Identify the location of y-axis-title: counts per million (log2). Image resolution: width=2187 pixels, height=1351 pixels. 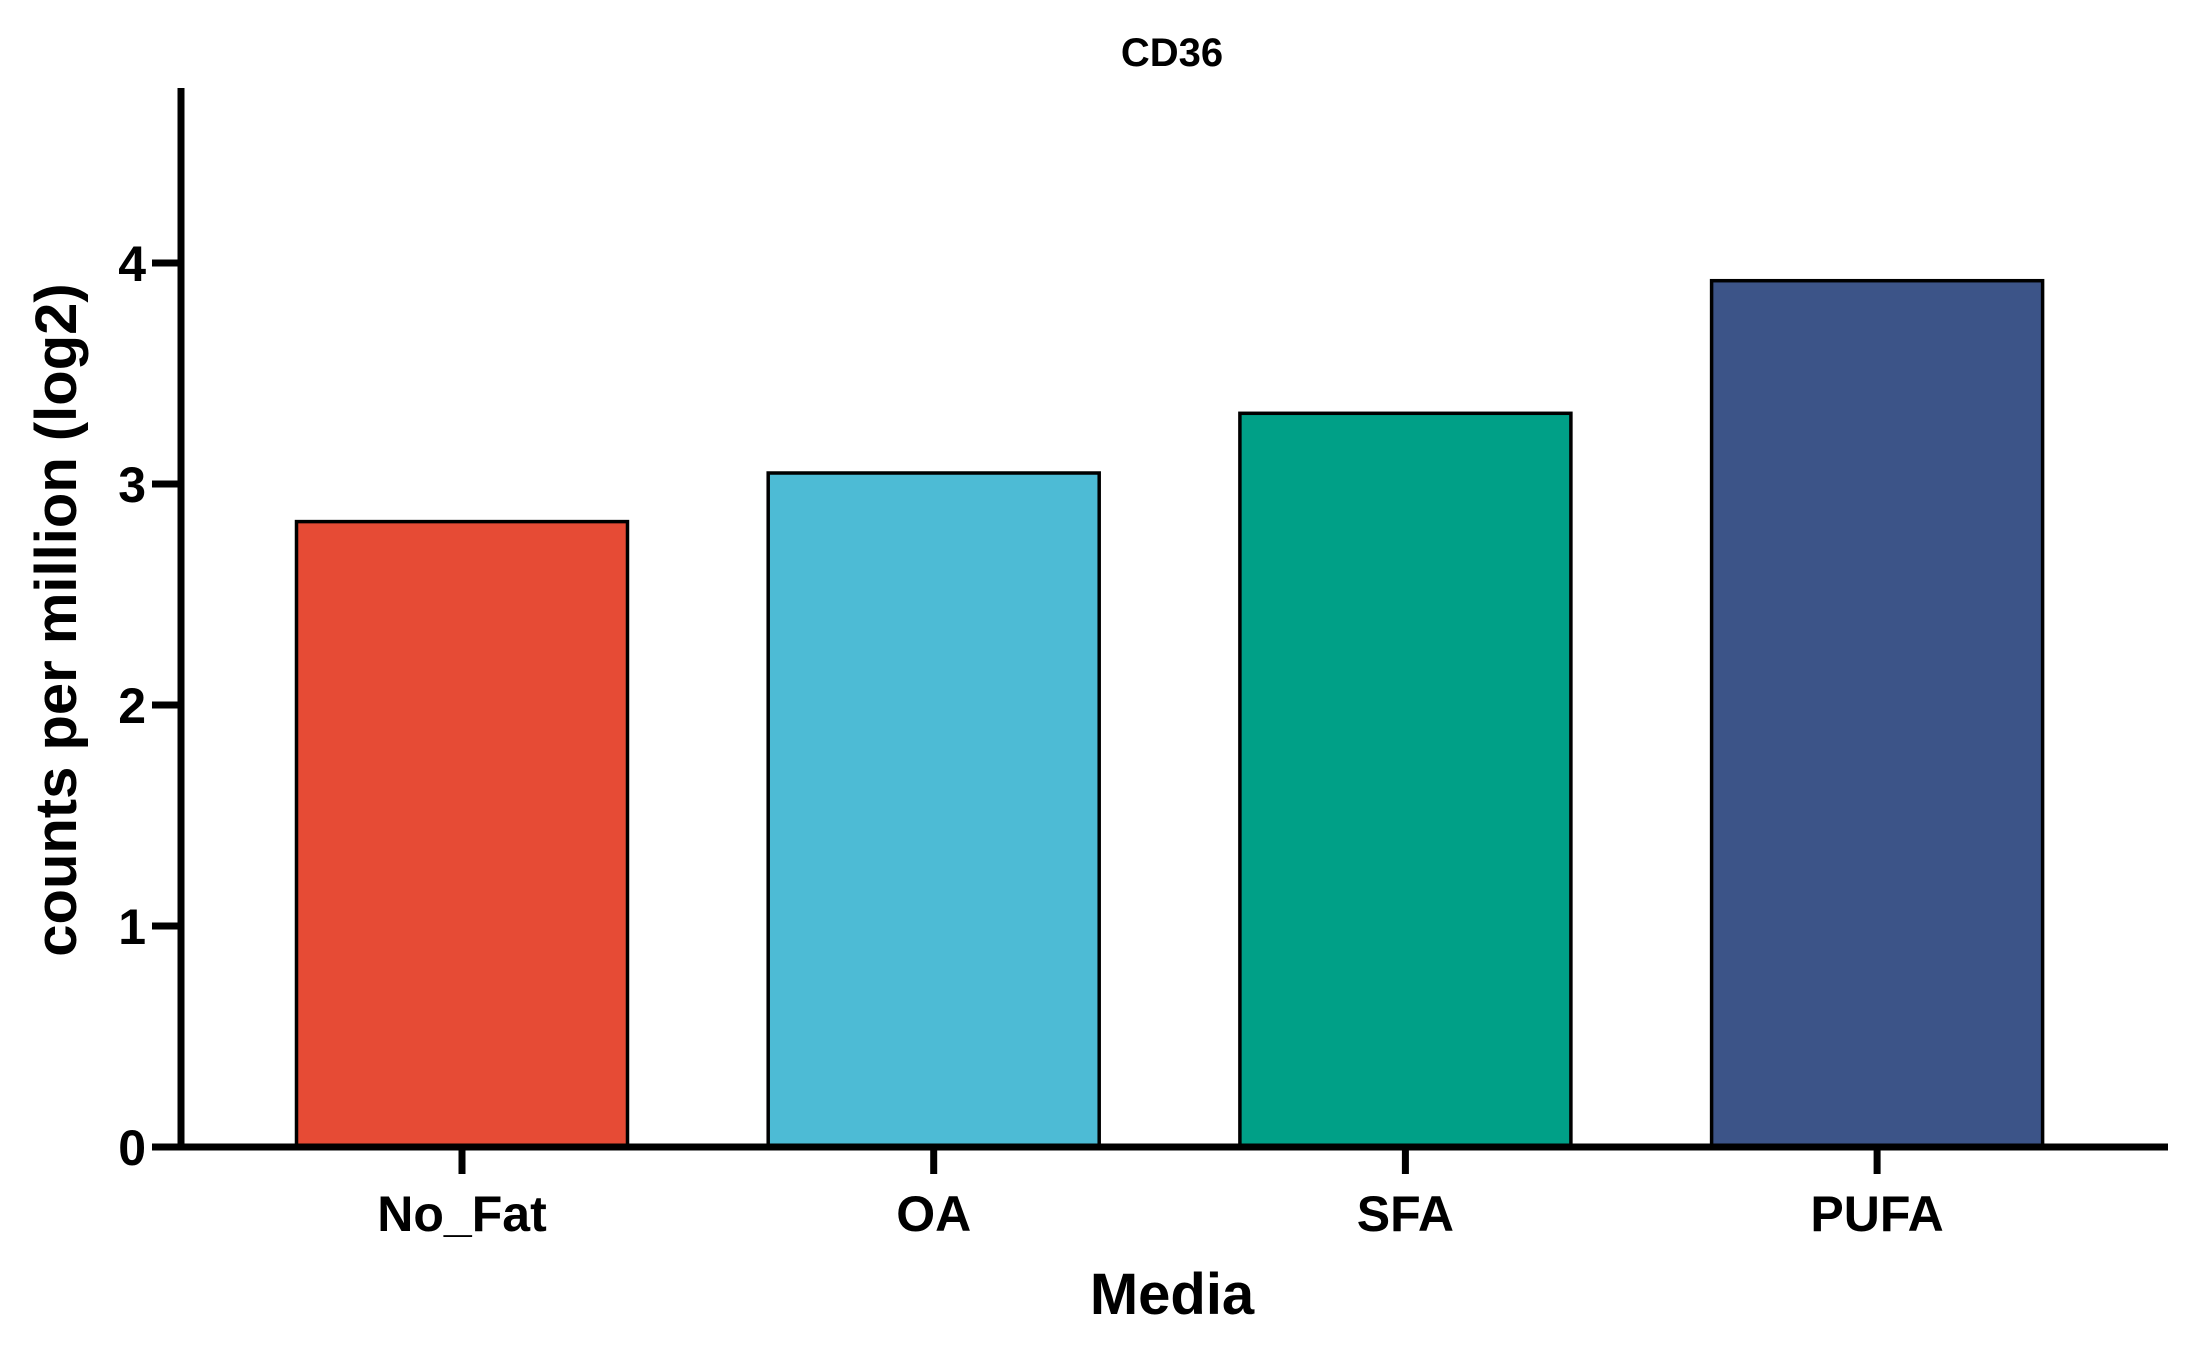
(56, 619).